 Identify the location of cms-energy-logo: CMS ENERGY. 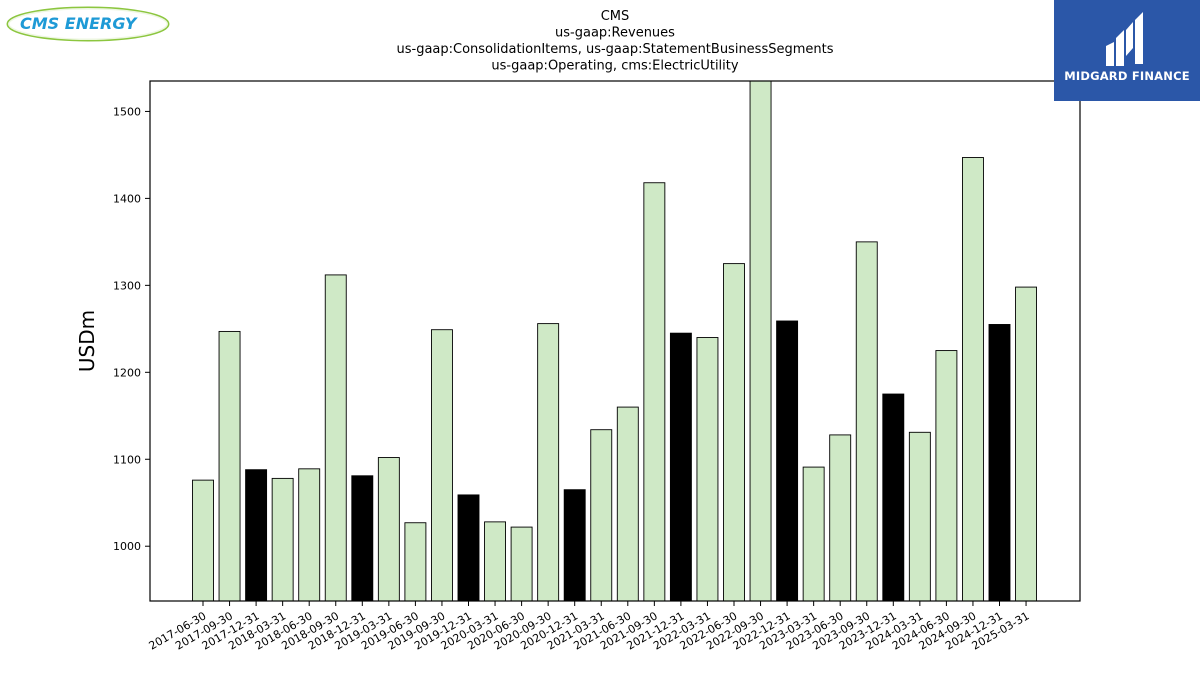
(89, 24).